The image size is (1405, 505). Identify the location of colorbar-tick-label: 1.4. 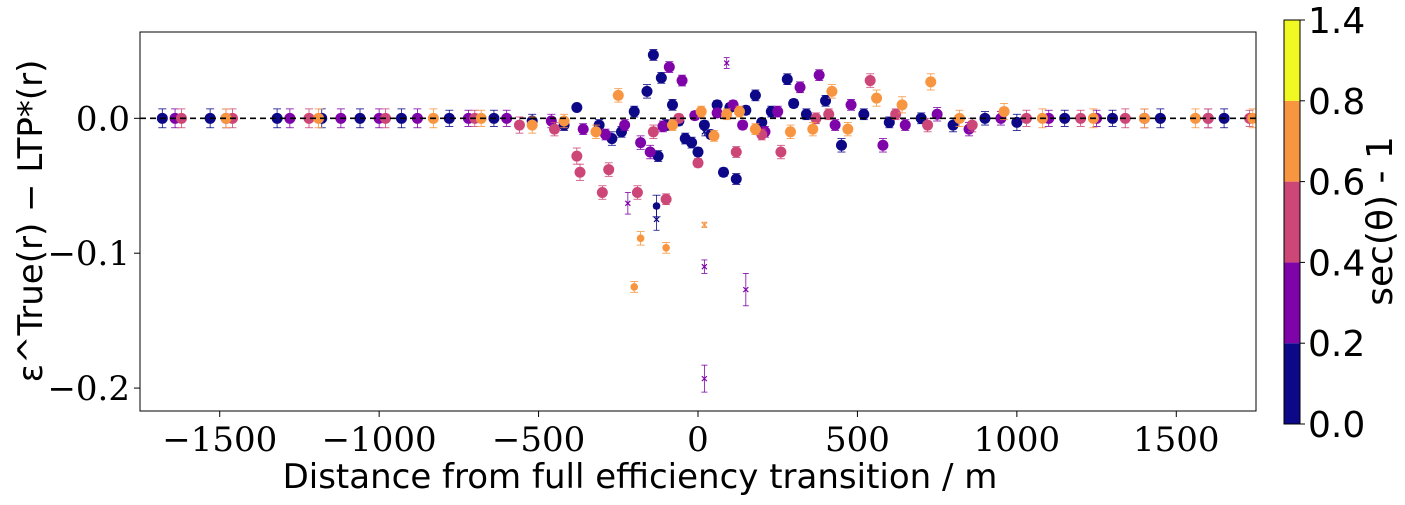
(1336, 21).